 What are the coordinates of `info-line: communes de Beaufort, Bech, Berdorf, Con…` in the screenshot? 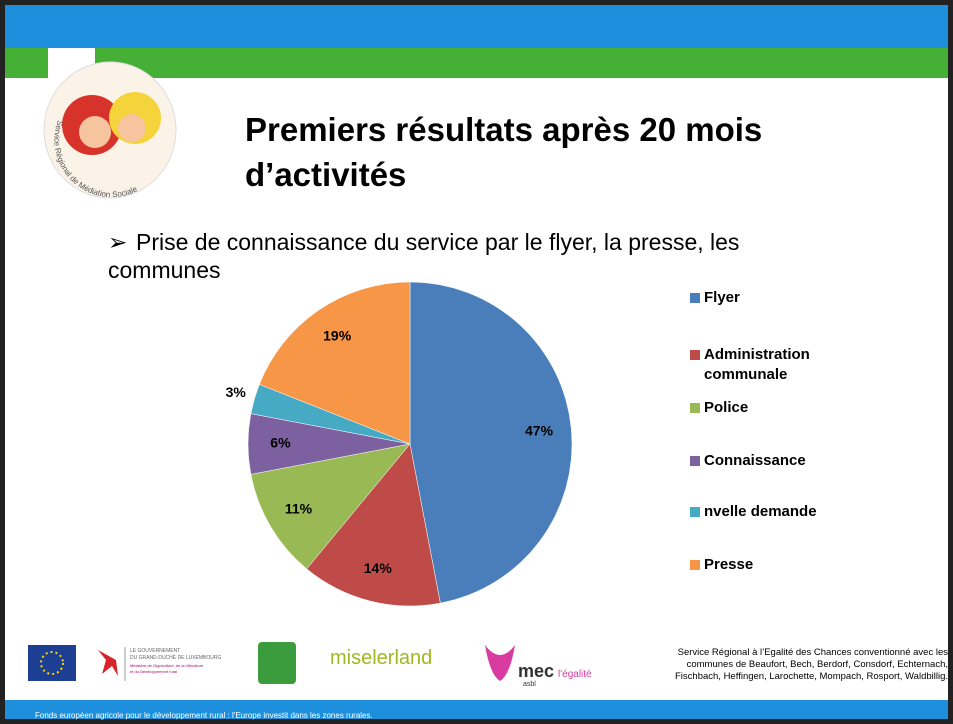 It's located at (817, 664).